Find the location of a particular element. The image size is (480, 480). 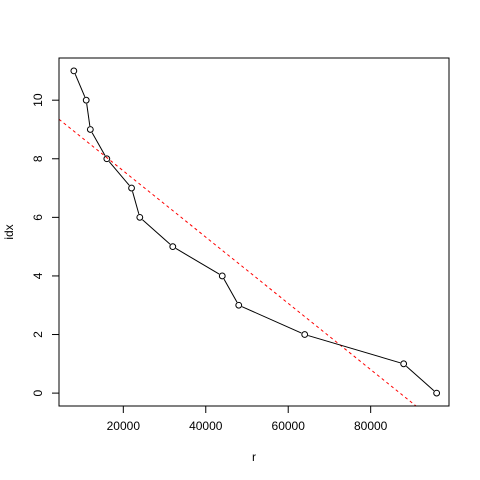

x-tick-label-1: 40000 is located at coordinates (206, 426).